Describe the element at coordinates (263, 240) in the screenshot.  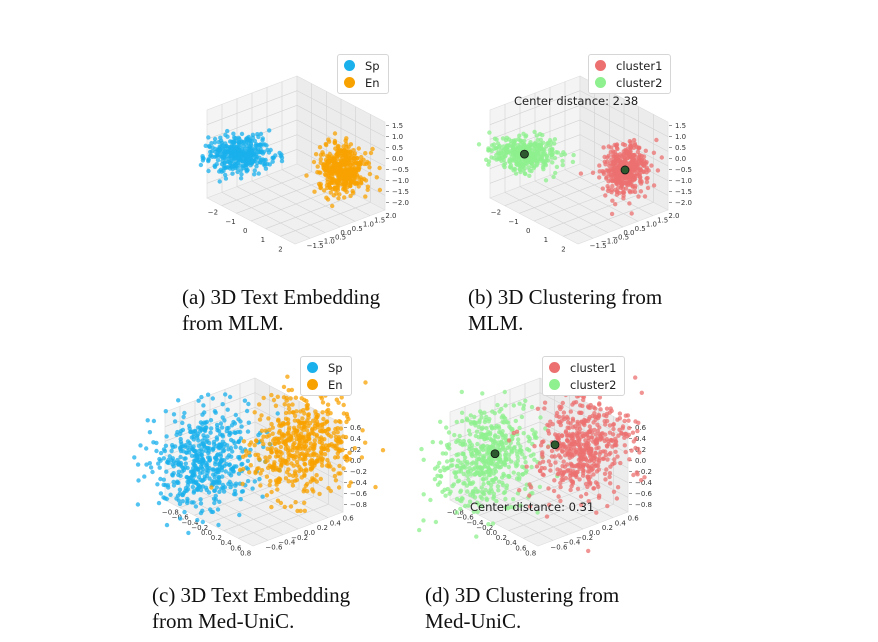
I see `x-tick-label: 1` at that location.